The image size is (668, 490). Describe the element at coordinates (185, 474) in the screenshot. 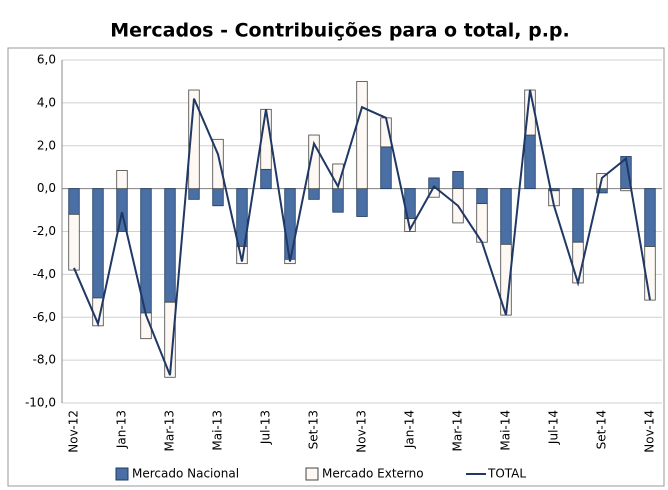

I see `legend-label: Mercado Nacional` at that location.